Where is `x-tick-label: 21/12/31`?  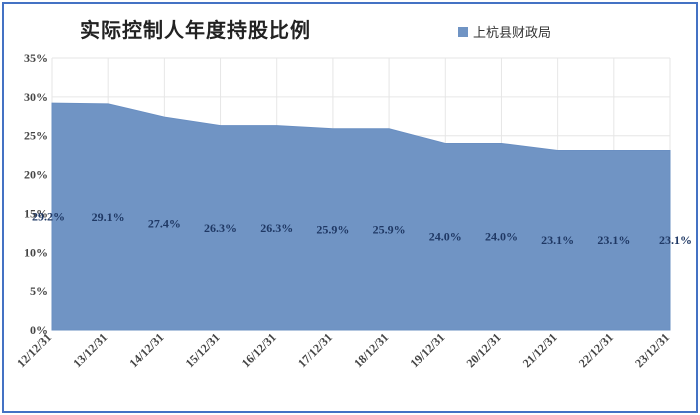 x-tick-label: 21/12/31 is located at coordinates (540, 350).